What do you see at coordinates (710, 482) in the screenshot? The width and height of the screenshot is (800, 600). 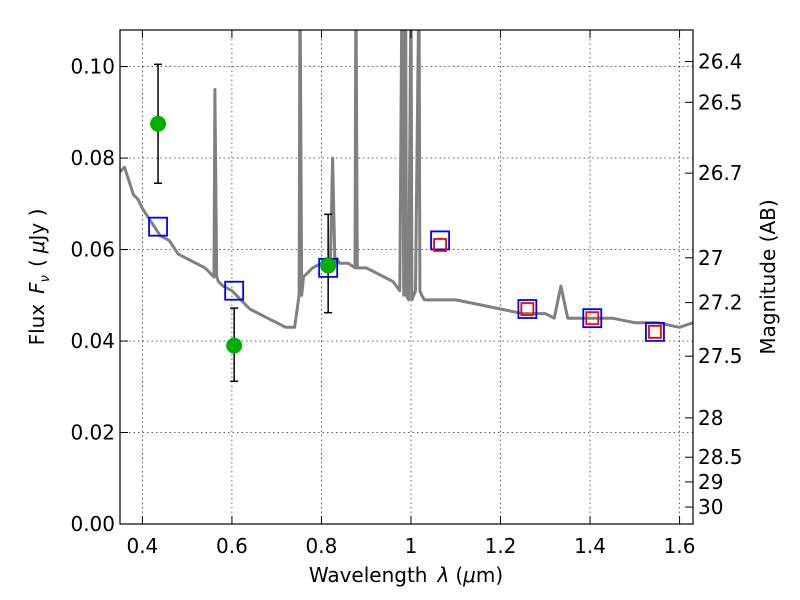 I see `y2-tick-label: 29` at bounding box center [710, 482].